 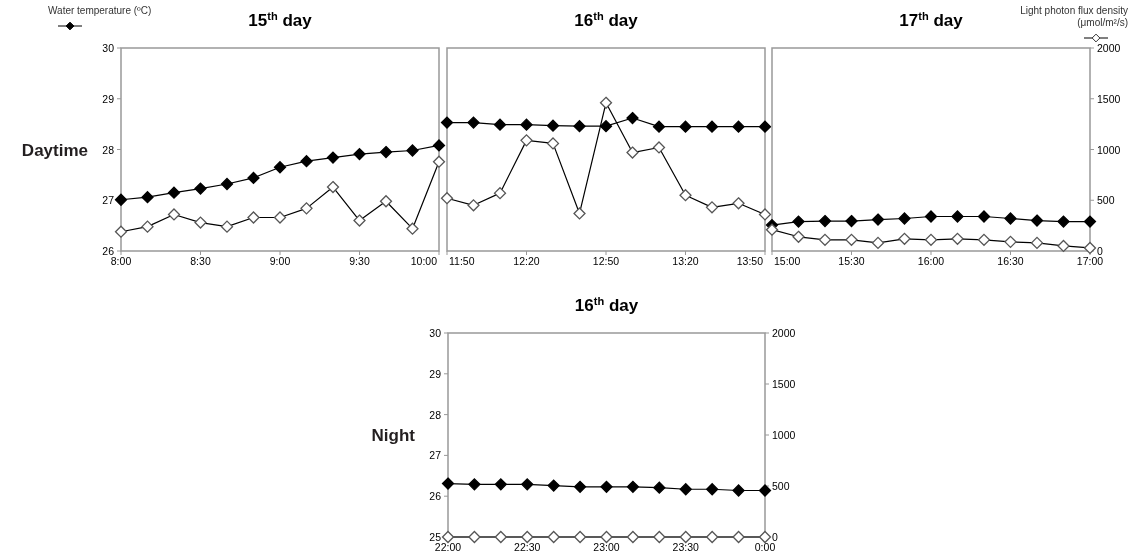 I want to click on x-tick-label: 0:00, so click(x=765, y=547).